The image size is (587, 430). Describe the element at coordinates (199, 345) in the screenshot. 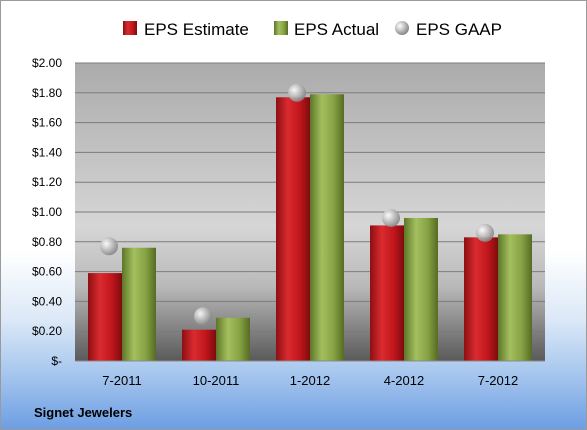

I see `bar-eps-estimate-10-2011` at that location.